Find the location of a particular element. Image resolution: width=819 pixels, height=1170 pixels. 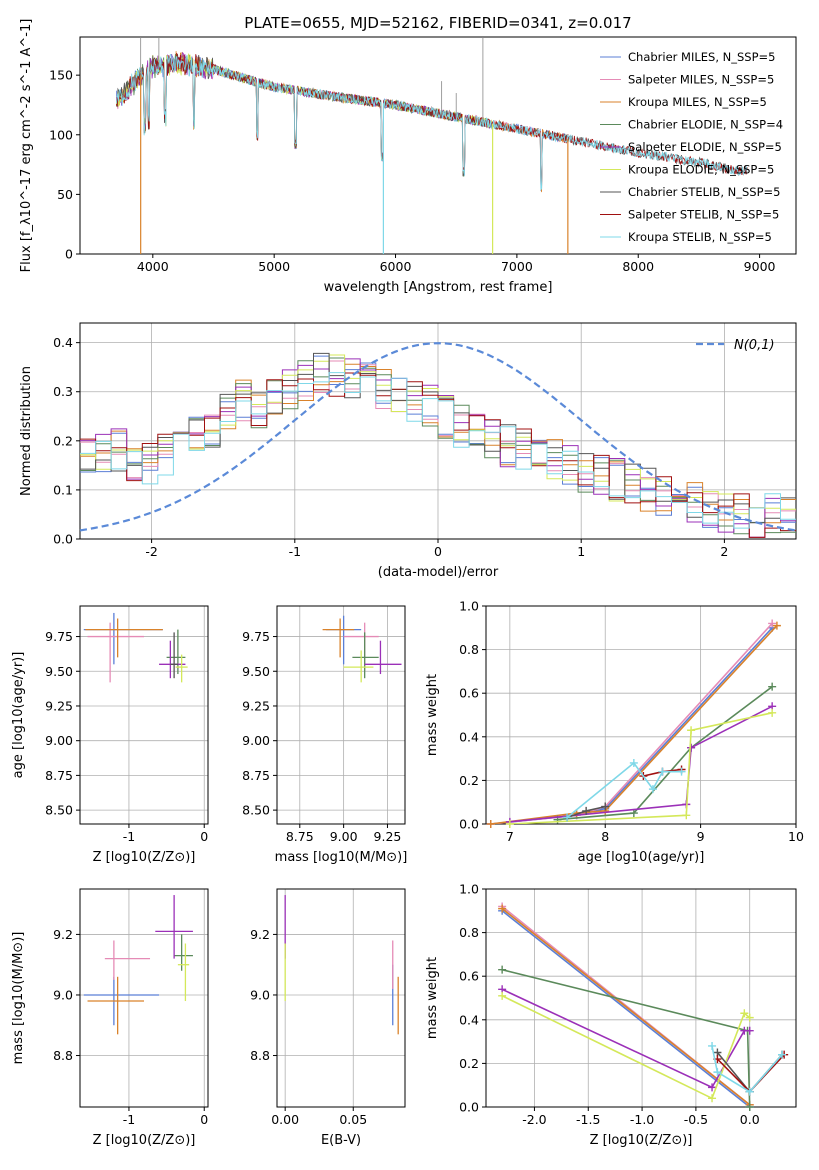

x-tick-label: 0.0 is located at coordinates (750, 1119).